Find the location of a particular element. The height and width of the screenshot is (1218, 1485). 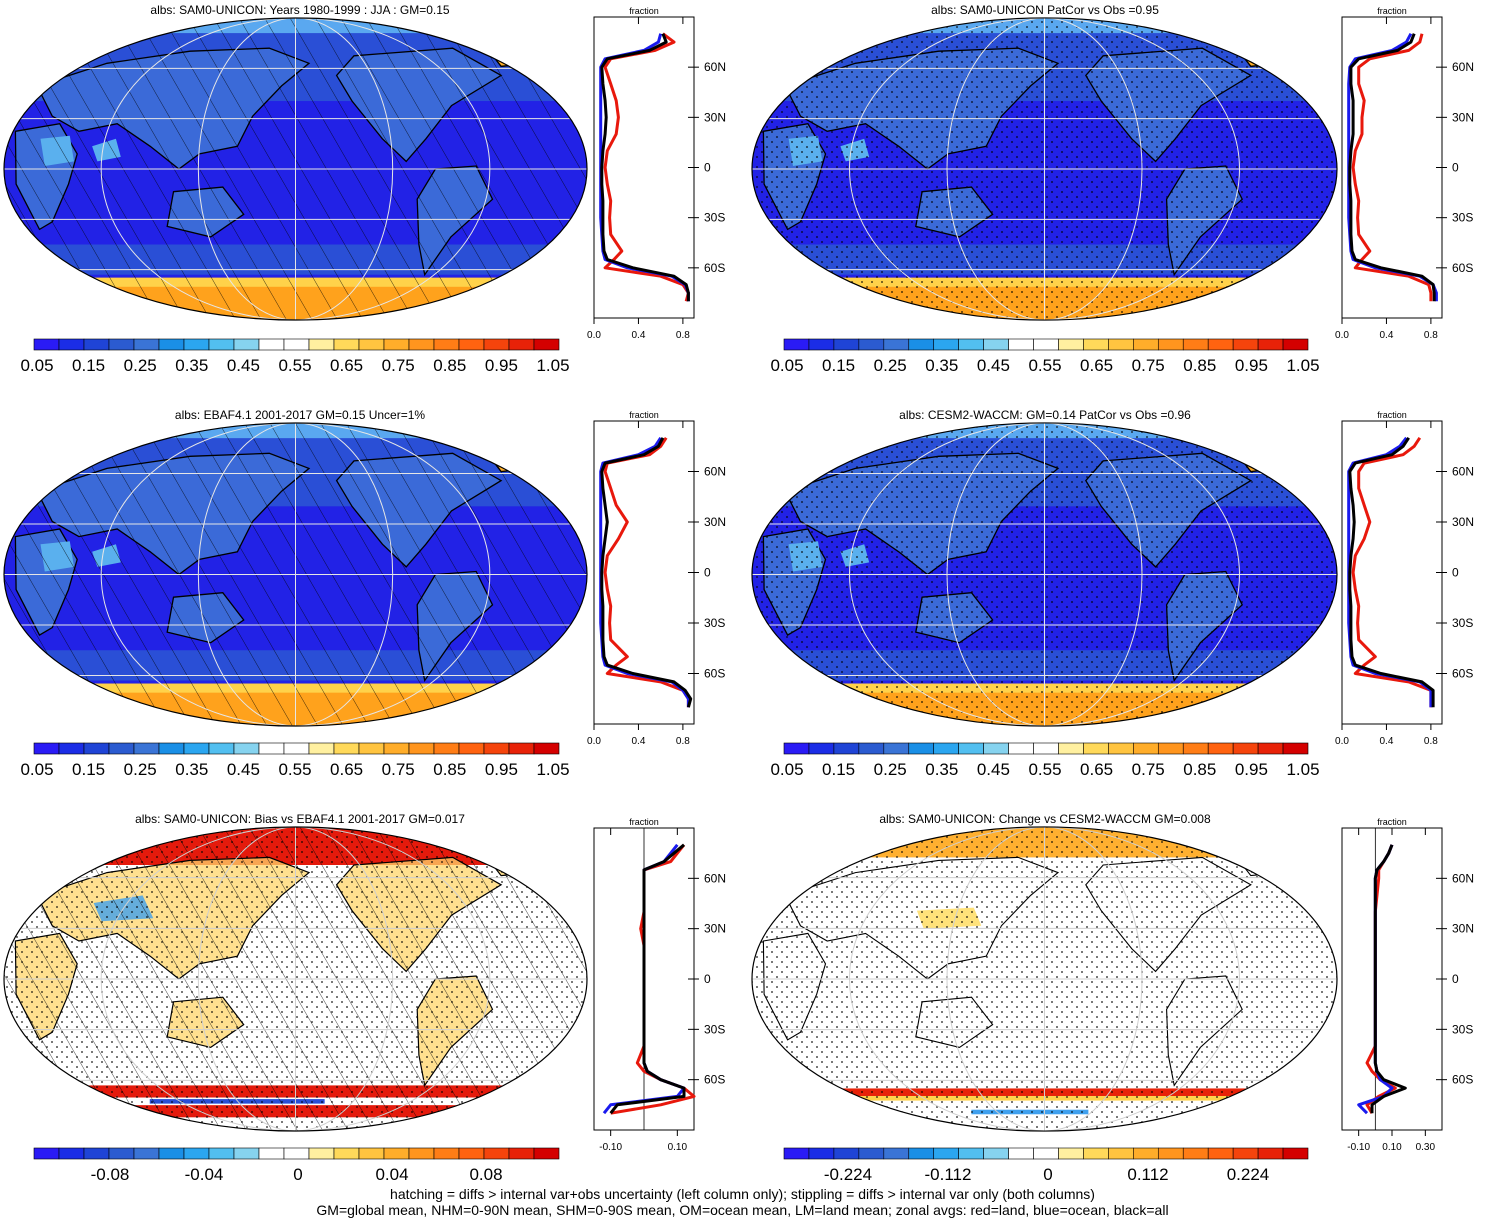

x-tick-label-1: 0.10 is located at coordinates (678, 1147).